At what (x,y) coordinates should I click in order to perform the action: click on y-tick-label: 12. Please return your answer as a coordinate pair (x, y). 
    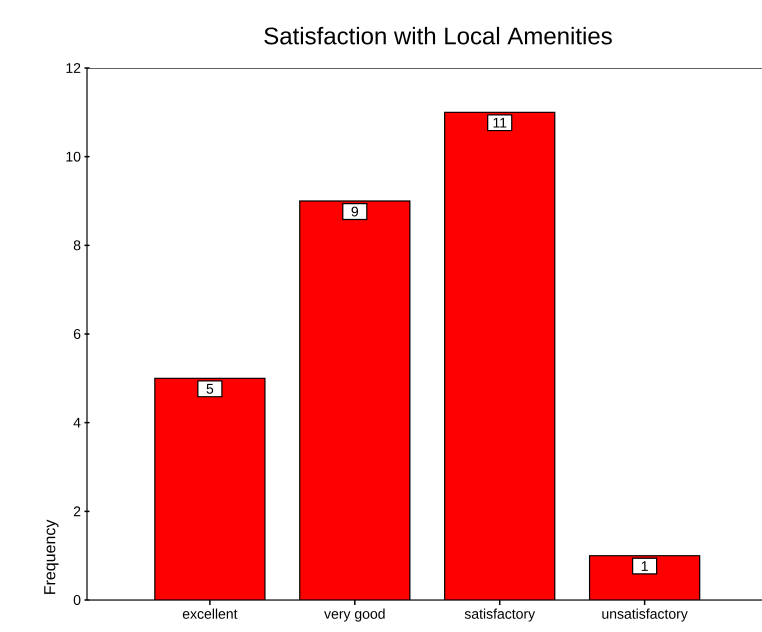
    Looking at the image, I should click on (73, 68).